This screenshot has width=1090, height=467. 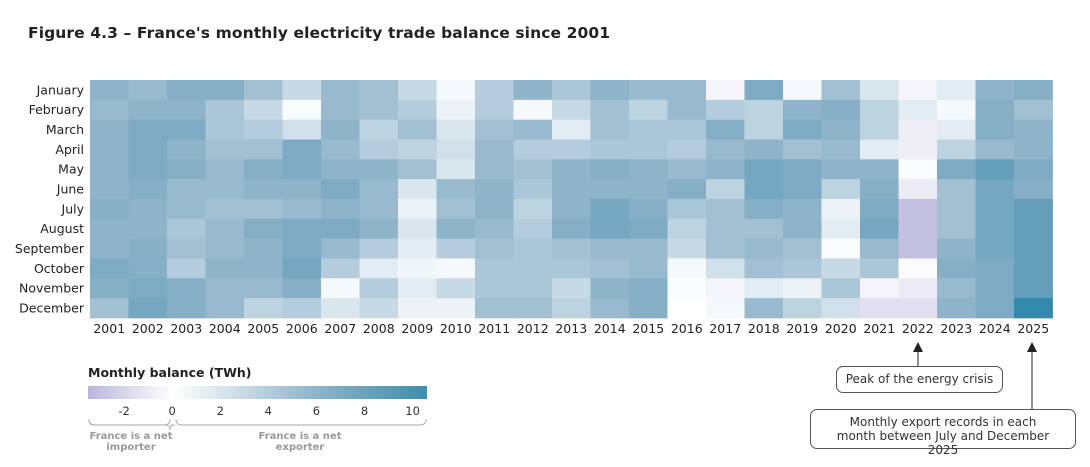 What do you see at coordinates (687, 328) in the screenshot?
I see `year-label: 2016` at bounding box center [687, 328].